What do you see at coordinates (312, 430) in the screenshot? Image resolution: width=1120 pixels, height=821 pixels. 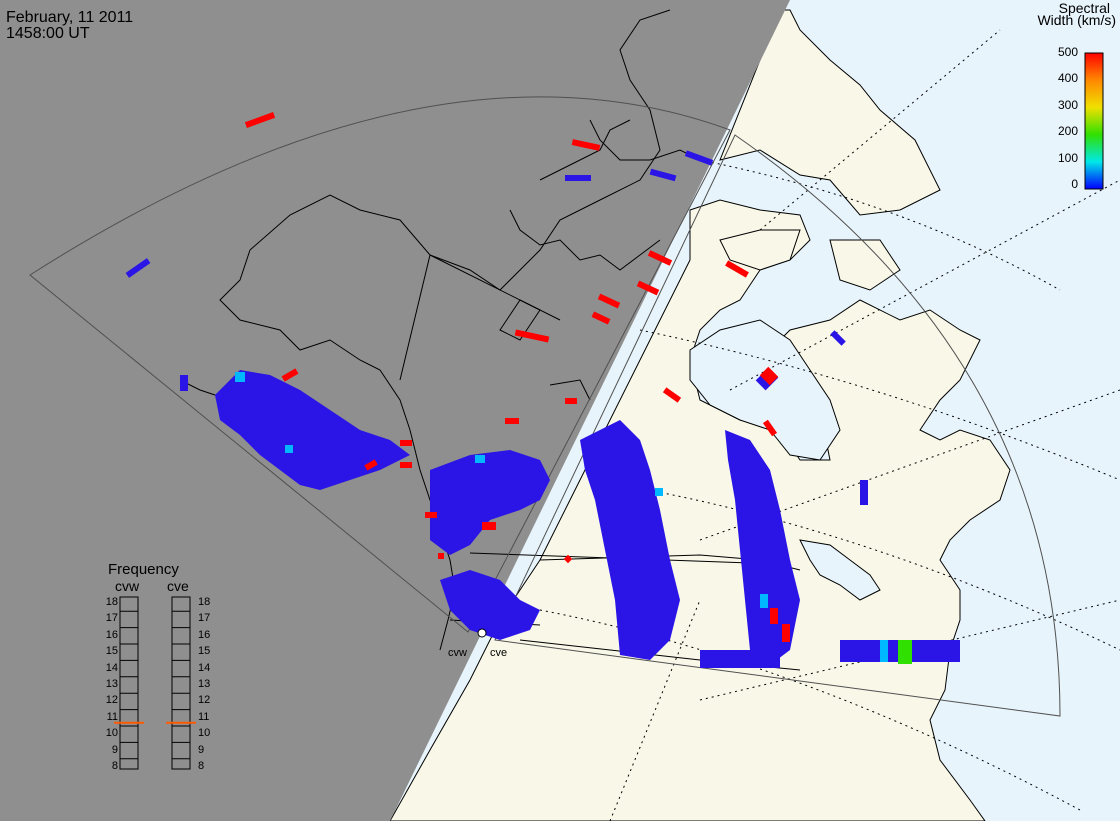 I see `echo-west-blue` at bounding box center [312, 430].